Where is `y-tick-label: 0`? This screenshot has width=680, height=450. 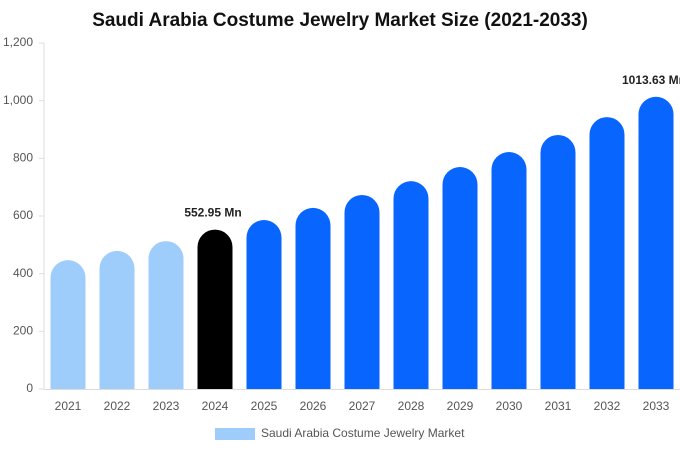
y-tick-label: 0 is located at coordinates (29, 388).